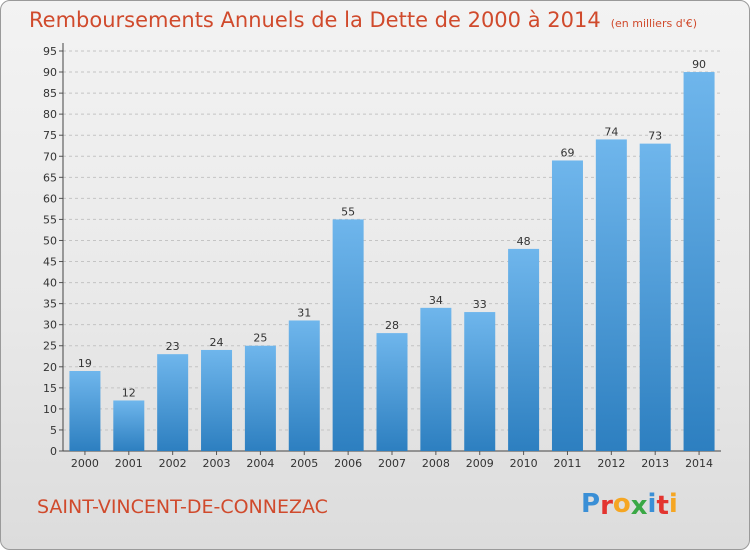 Image resolution: width=750 pixels, height=550 pixels. I want to click on bar-value-label: 33, so click(480, 304).